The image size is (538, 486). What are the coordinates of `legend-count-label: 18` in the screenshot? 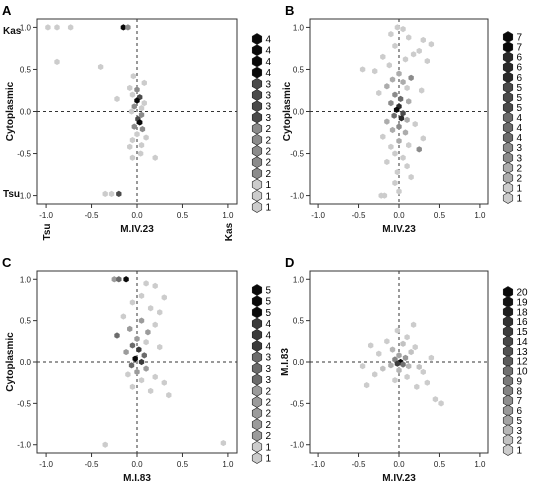 It's located at (523, 312).